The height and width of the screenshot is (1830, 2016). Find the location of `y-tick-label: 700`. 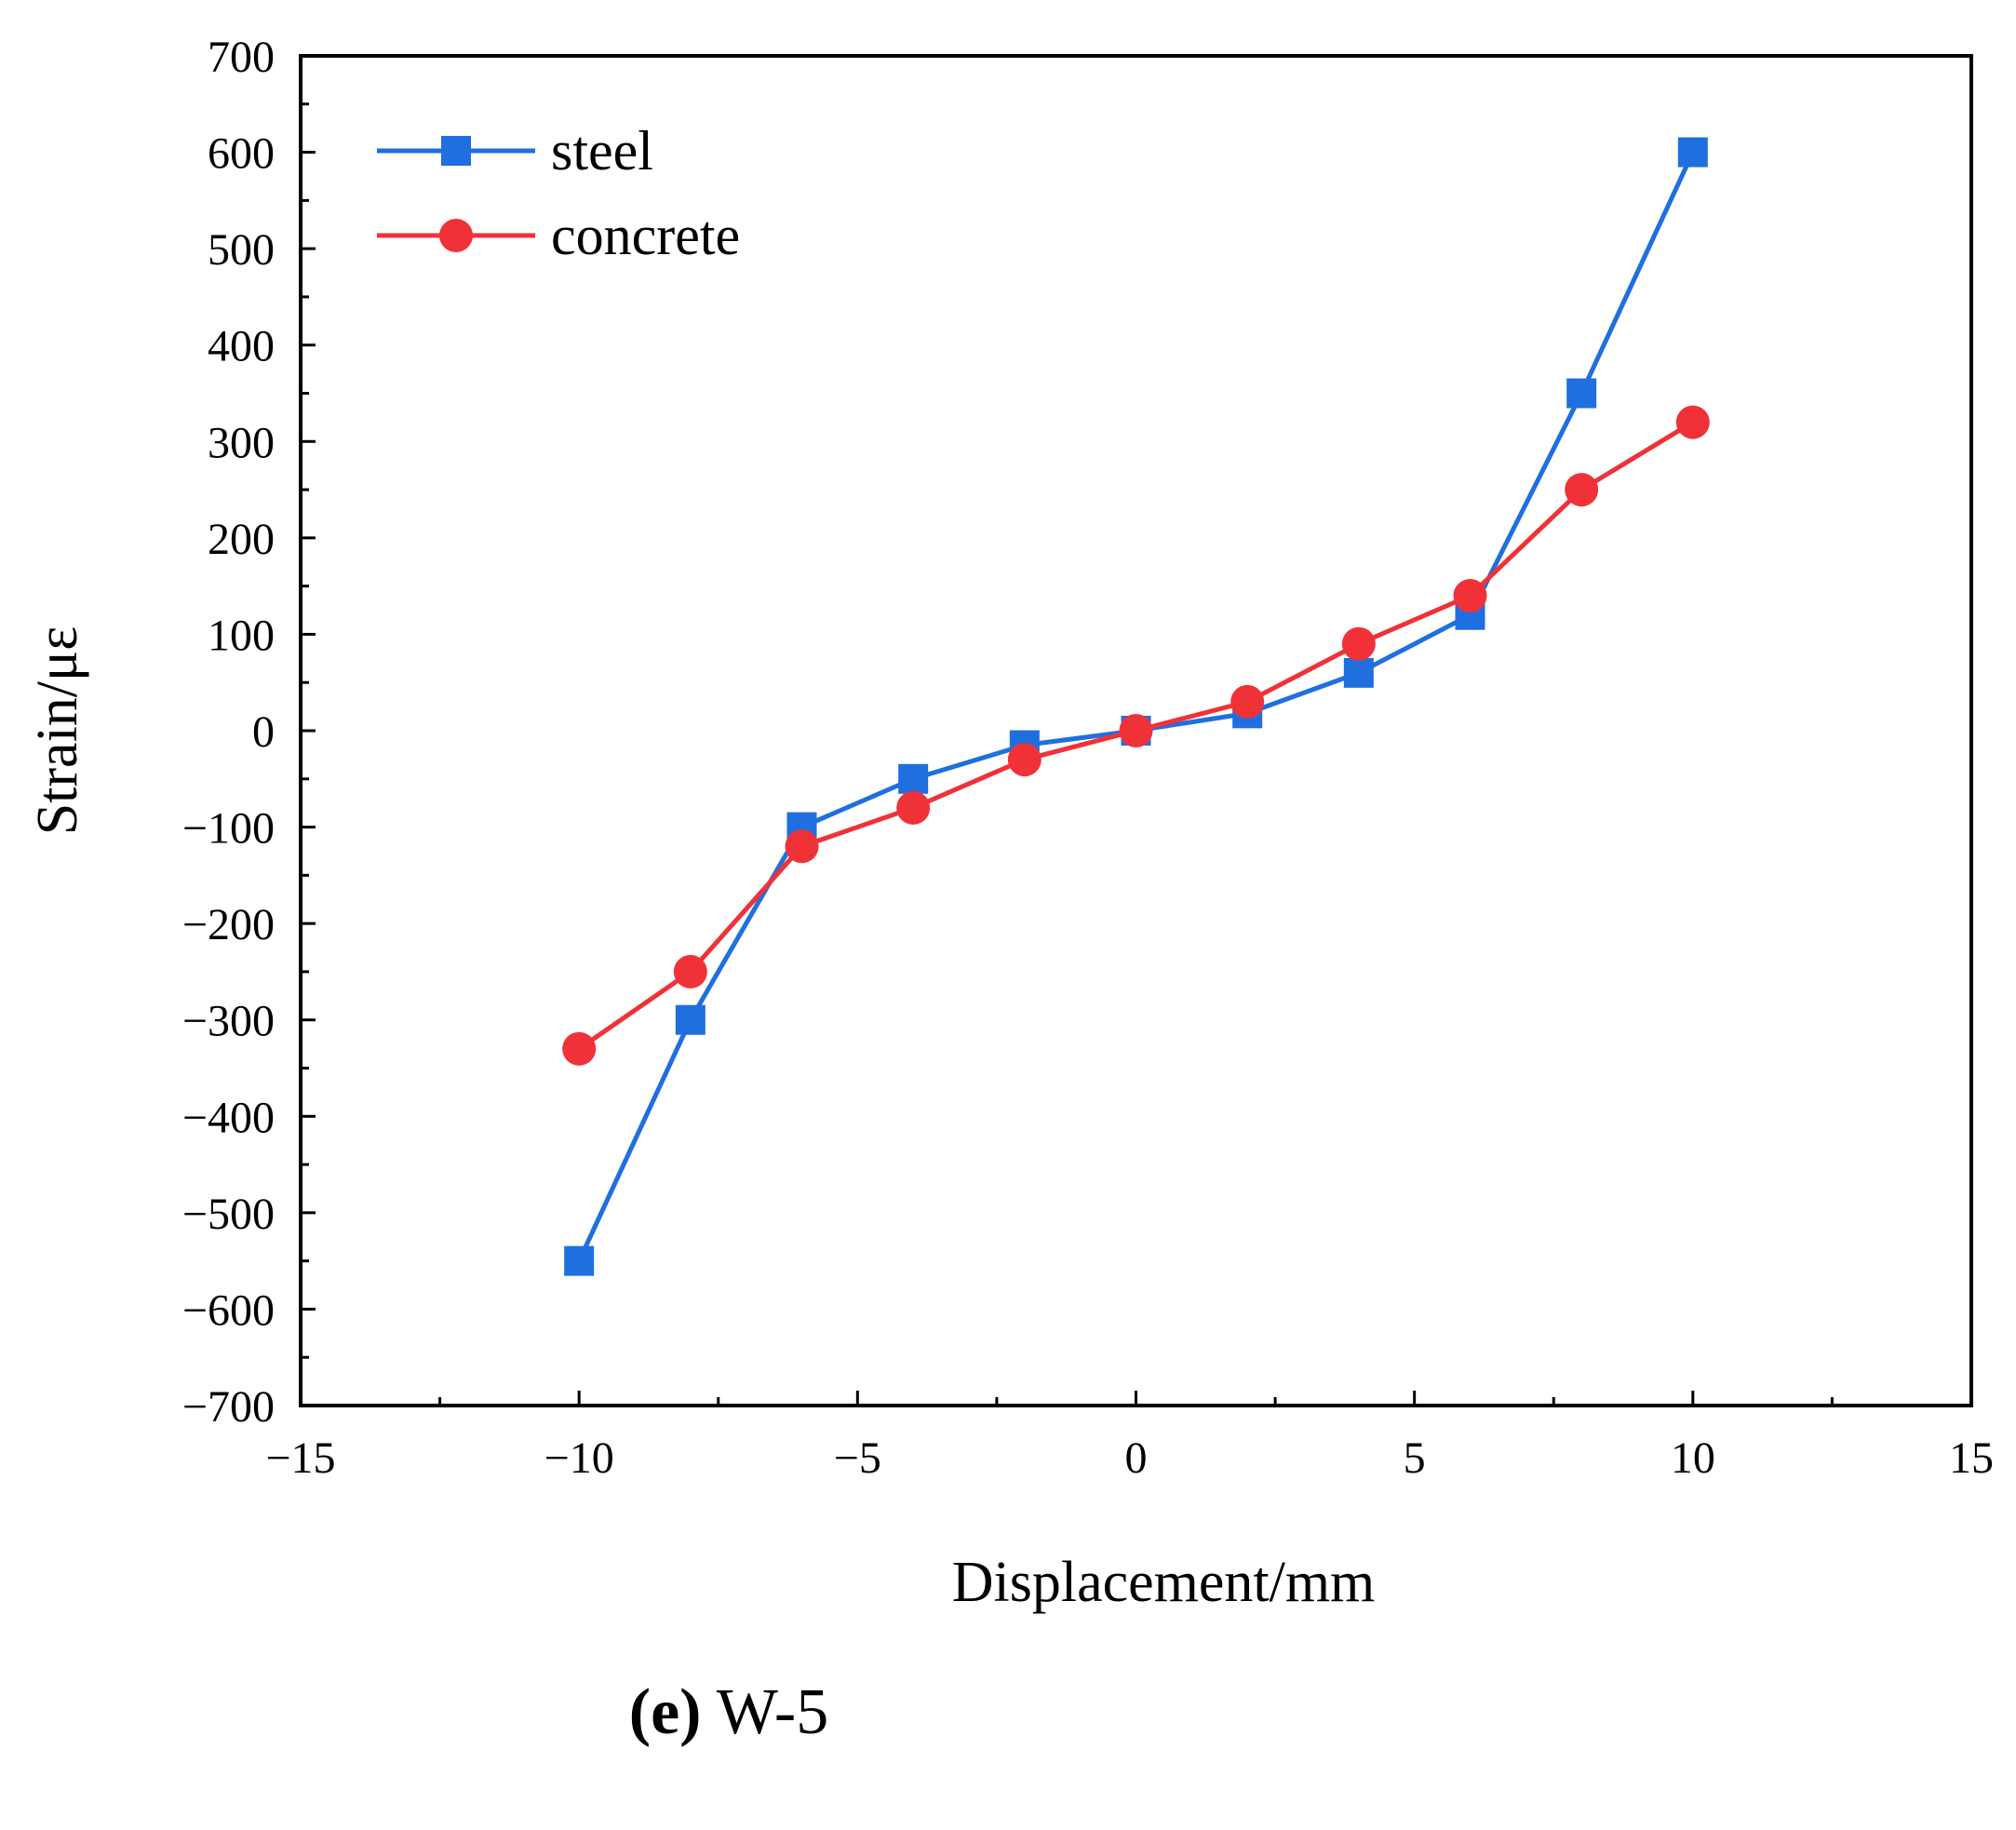

y-tick-label: 700 is located at coordinates (241, 57).